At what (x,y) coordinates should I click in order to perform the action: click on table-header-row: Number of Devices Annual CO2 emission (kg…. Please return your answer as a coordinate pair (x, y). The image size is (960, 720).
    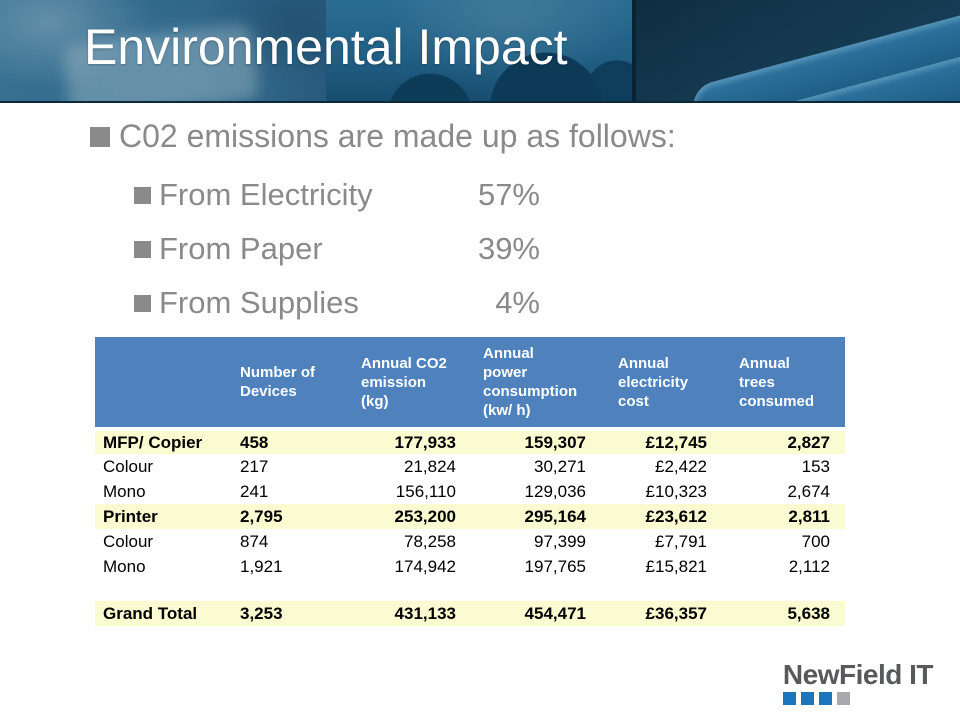
    Looking at the image, I should click on (470, 384).